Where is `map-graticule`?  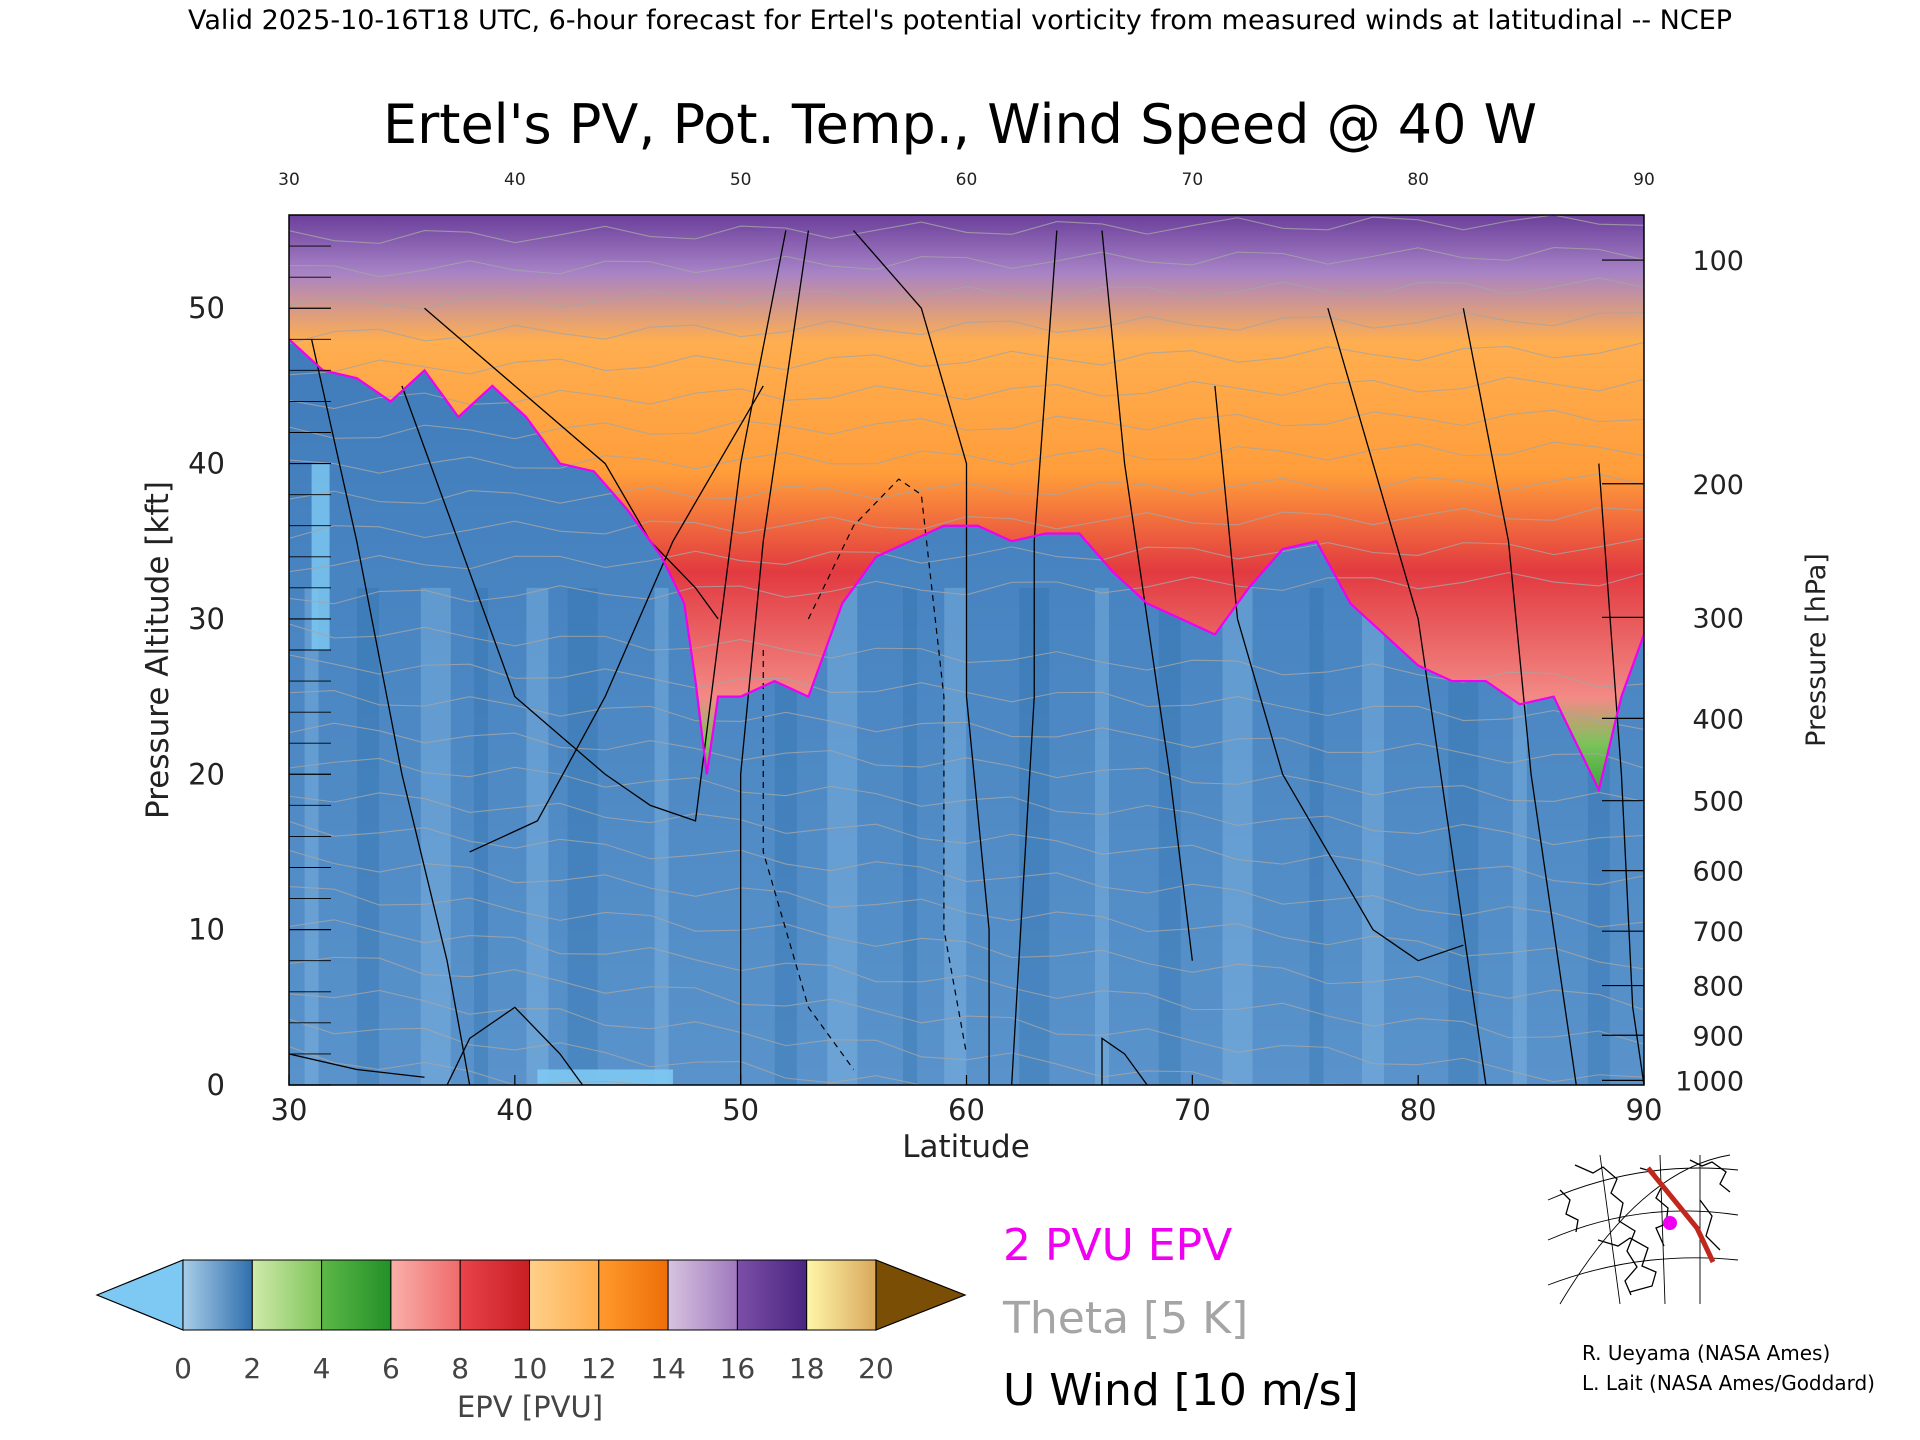 map-graticule is located at coordinates (1643, 1229).